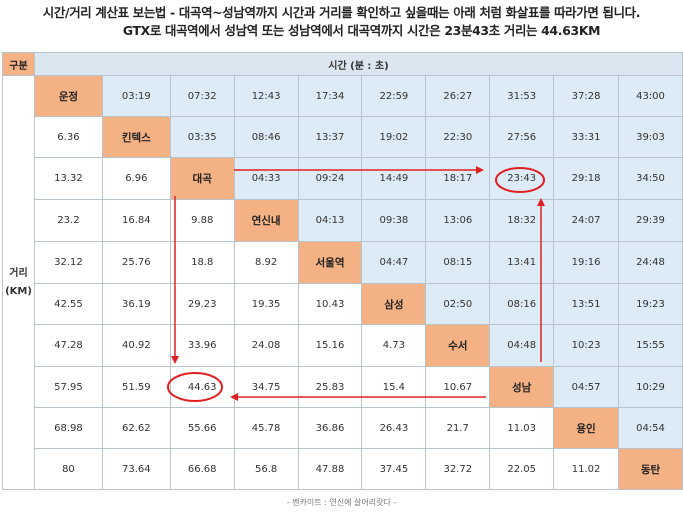  What do you see at coordinates (18, 273) in the screenshot?
I see `distance-label-line: 거리` at bounding box center [18, 273].